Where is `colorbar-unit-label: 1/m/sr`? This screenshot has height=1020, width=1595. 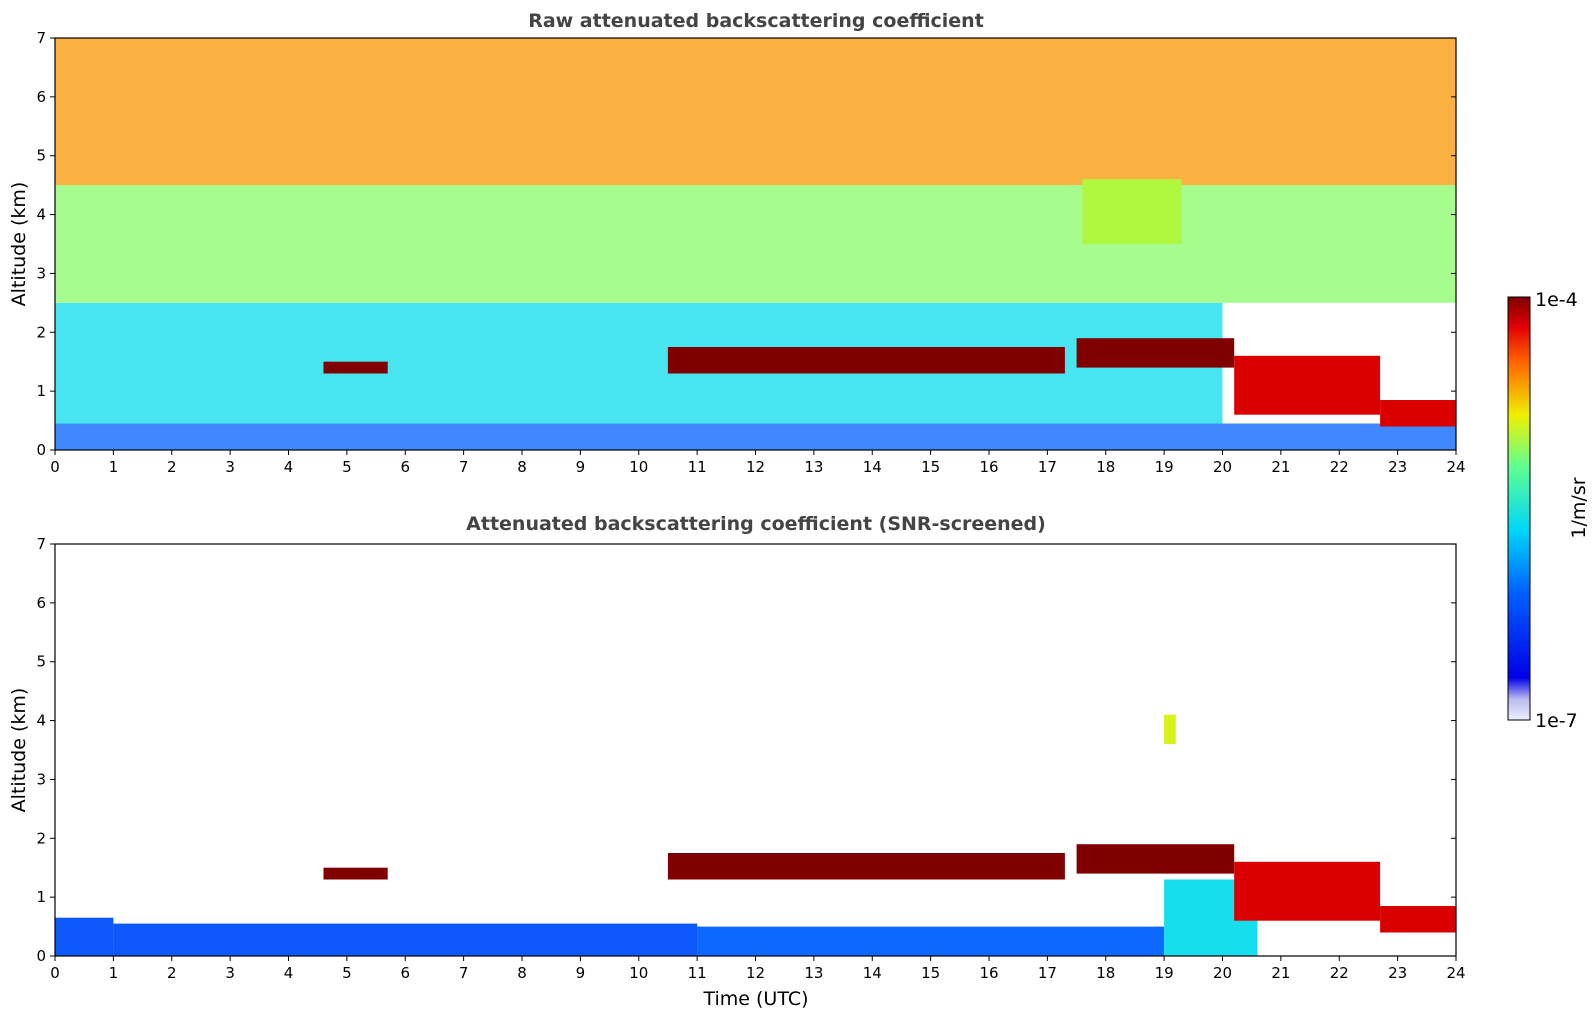
colorbar-unit-label: 1/m/sr is located at coordinates (1579, 507).